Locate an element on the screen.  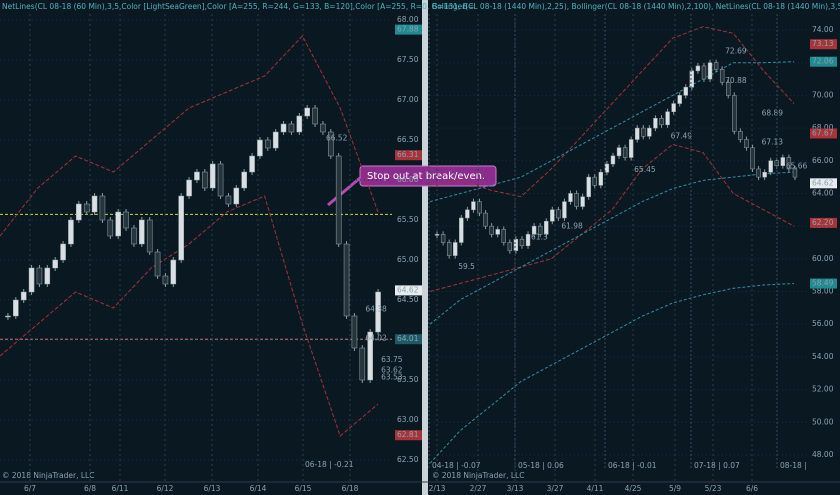
level-label: 65.66 is located at coordinates (797, 165).